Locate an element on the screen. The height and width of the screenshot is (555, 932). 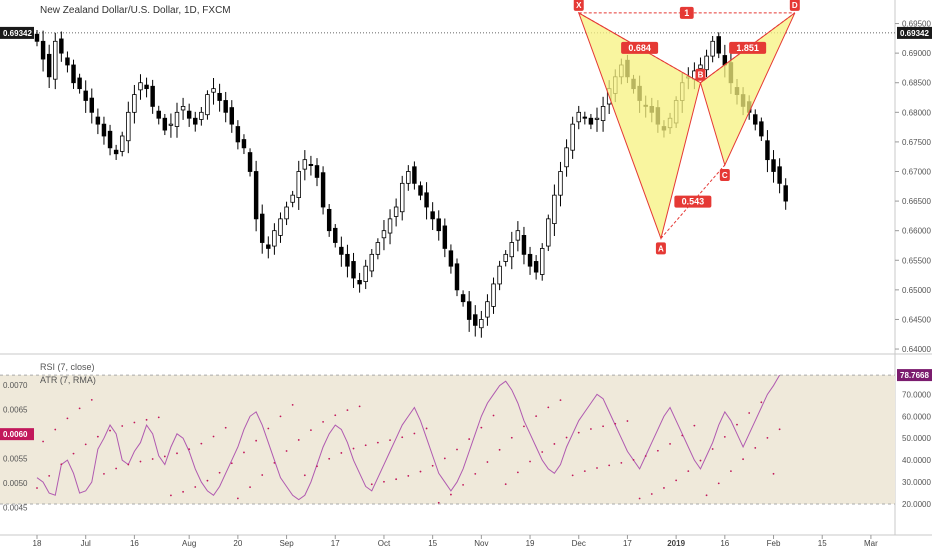
atr-indicator-title: ATR (7, RMA) is located at coordinates (68, 380).